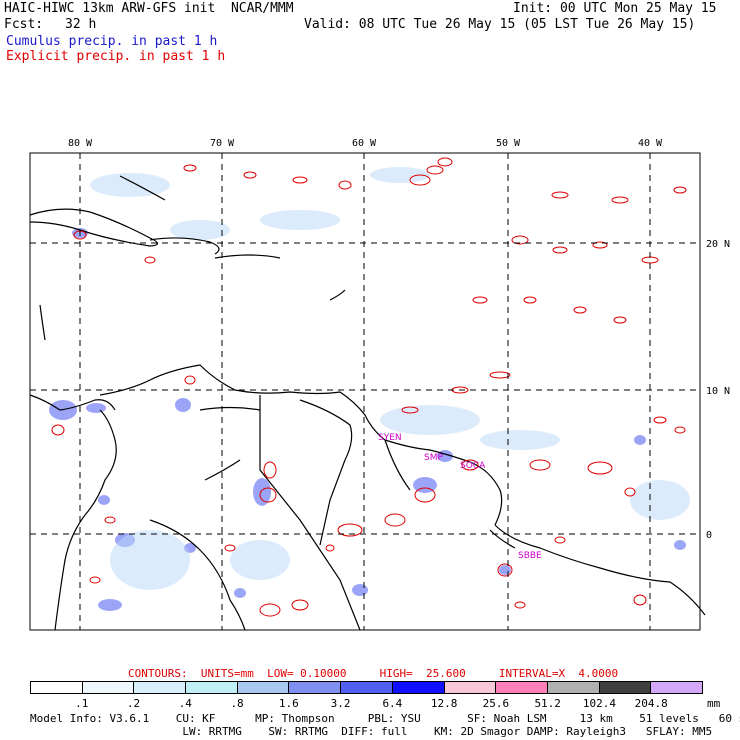  Describe the element at coordinates (530, 556) in the screenshot. I see `station-label-sbbe: SBBE` at that location.